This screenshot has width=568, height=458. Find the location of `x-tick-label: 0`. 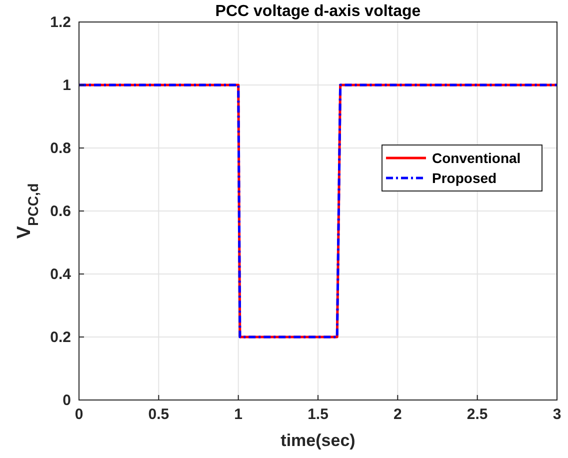

x-tick-label: 0 is located at coordinates (79, 414).